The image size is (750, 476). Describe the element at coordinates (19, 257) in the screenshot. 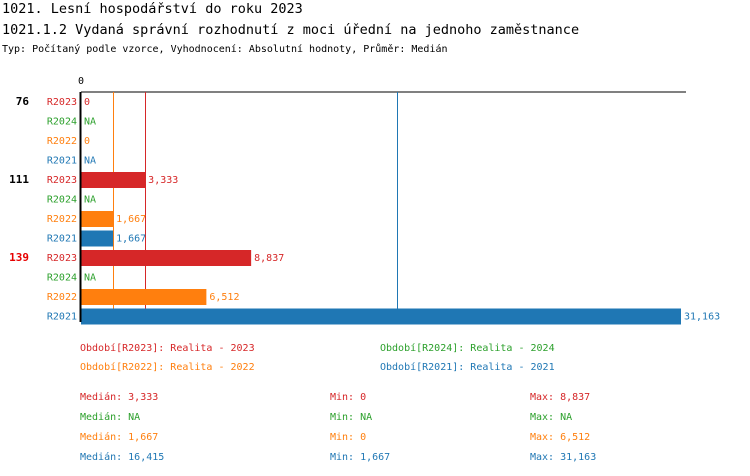

I see `group-label: 139` at that location.